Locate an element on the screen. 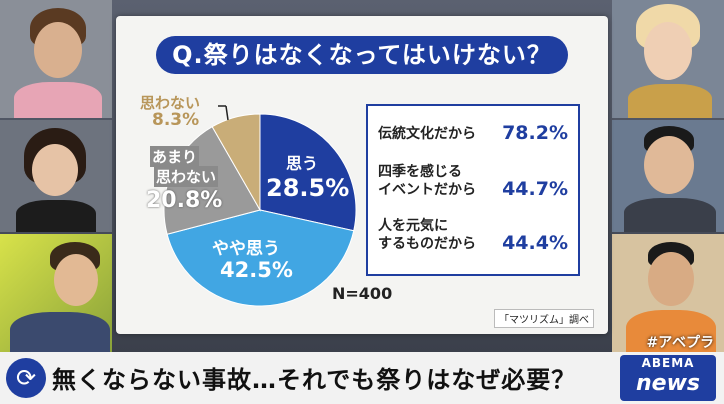 The image size is (724, 404). abema-news-logo: ABEMA news is located at coordinates (668, 378).